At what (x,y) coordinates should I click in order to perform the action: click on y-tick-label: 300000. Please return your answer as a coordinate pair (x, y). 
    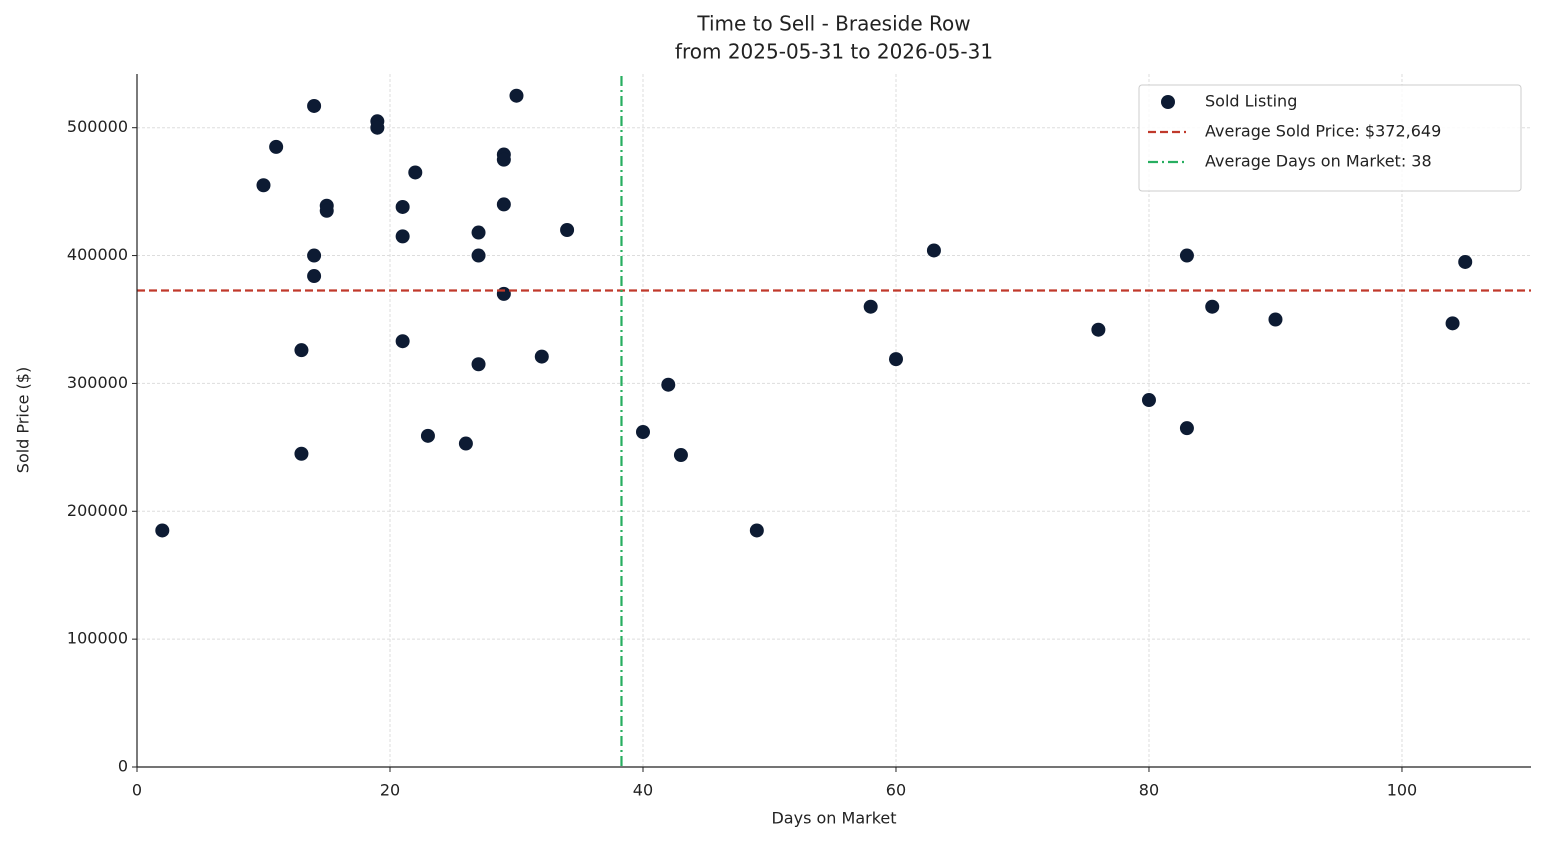
    Looking at the image, I should click on (97, 382).